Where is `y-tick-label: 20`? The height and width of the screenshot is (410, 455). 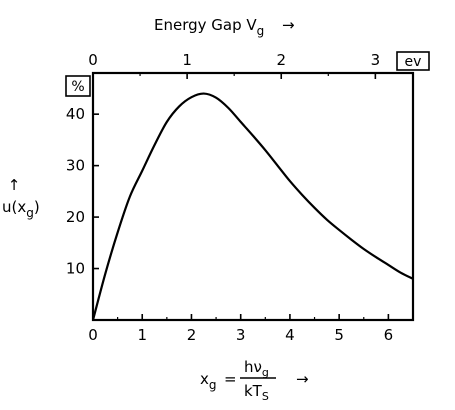
y-tick-label: 20 is located at coordinates (75, 217).